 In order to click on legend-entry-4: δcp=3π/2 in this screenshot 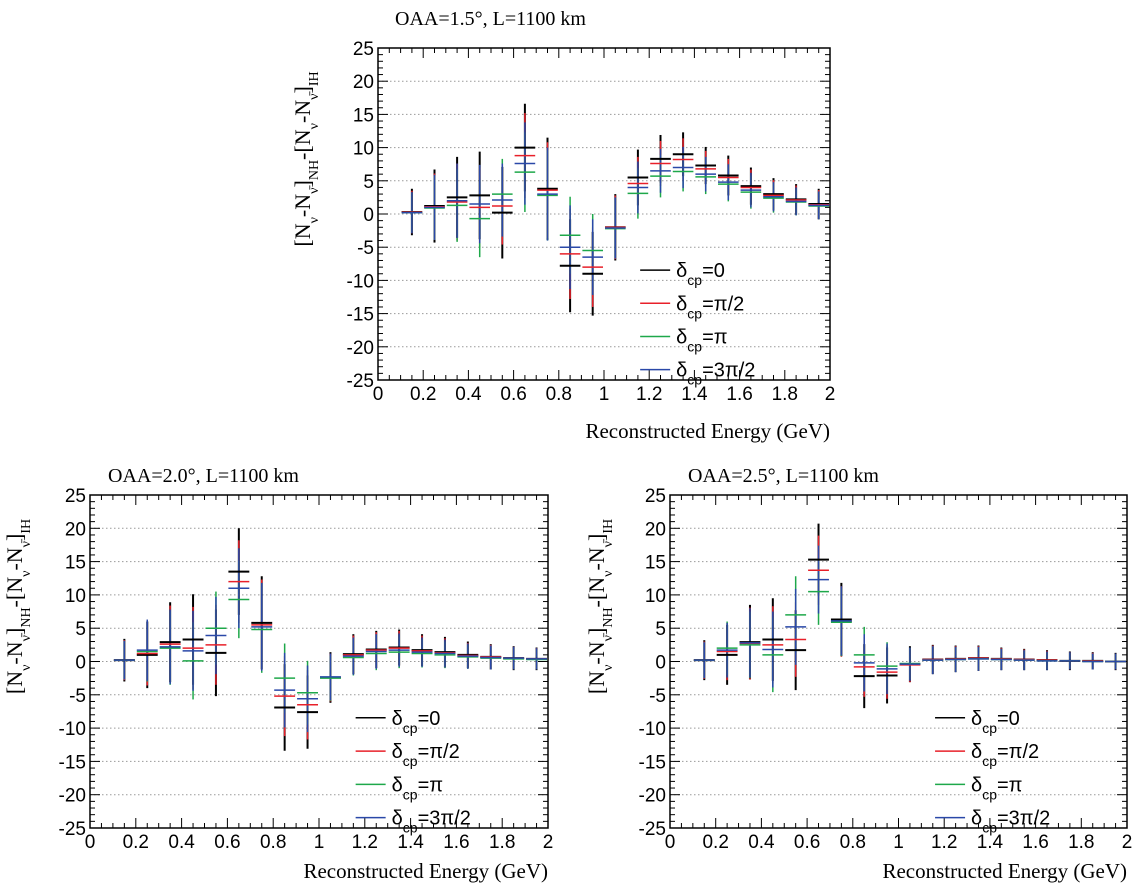, I will do `click(697, 374)`.